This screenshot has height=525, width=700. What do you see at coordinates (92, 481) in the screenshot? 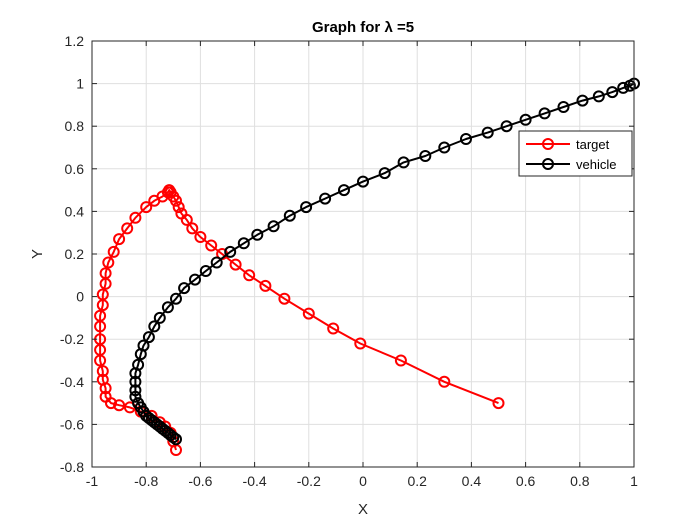
I see `x-tick-label: -1` at bounding box center [92, 481].